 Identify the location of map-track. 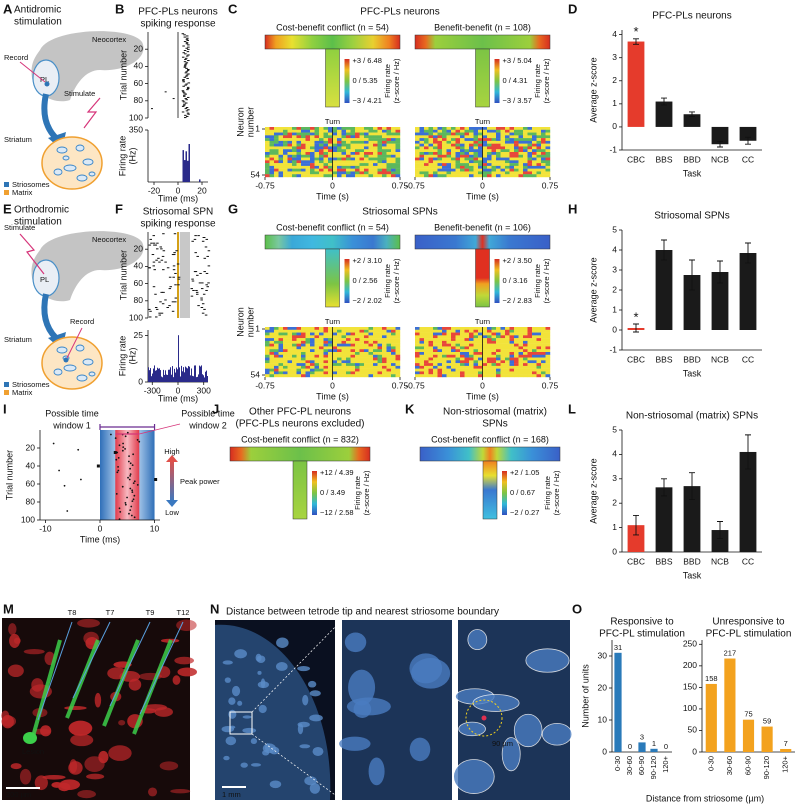
(482, 242).